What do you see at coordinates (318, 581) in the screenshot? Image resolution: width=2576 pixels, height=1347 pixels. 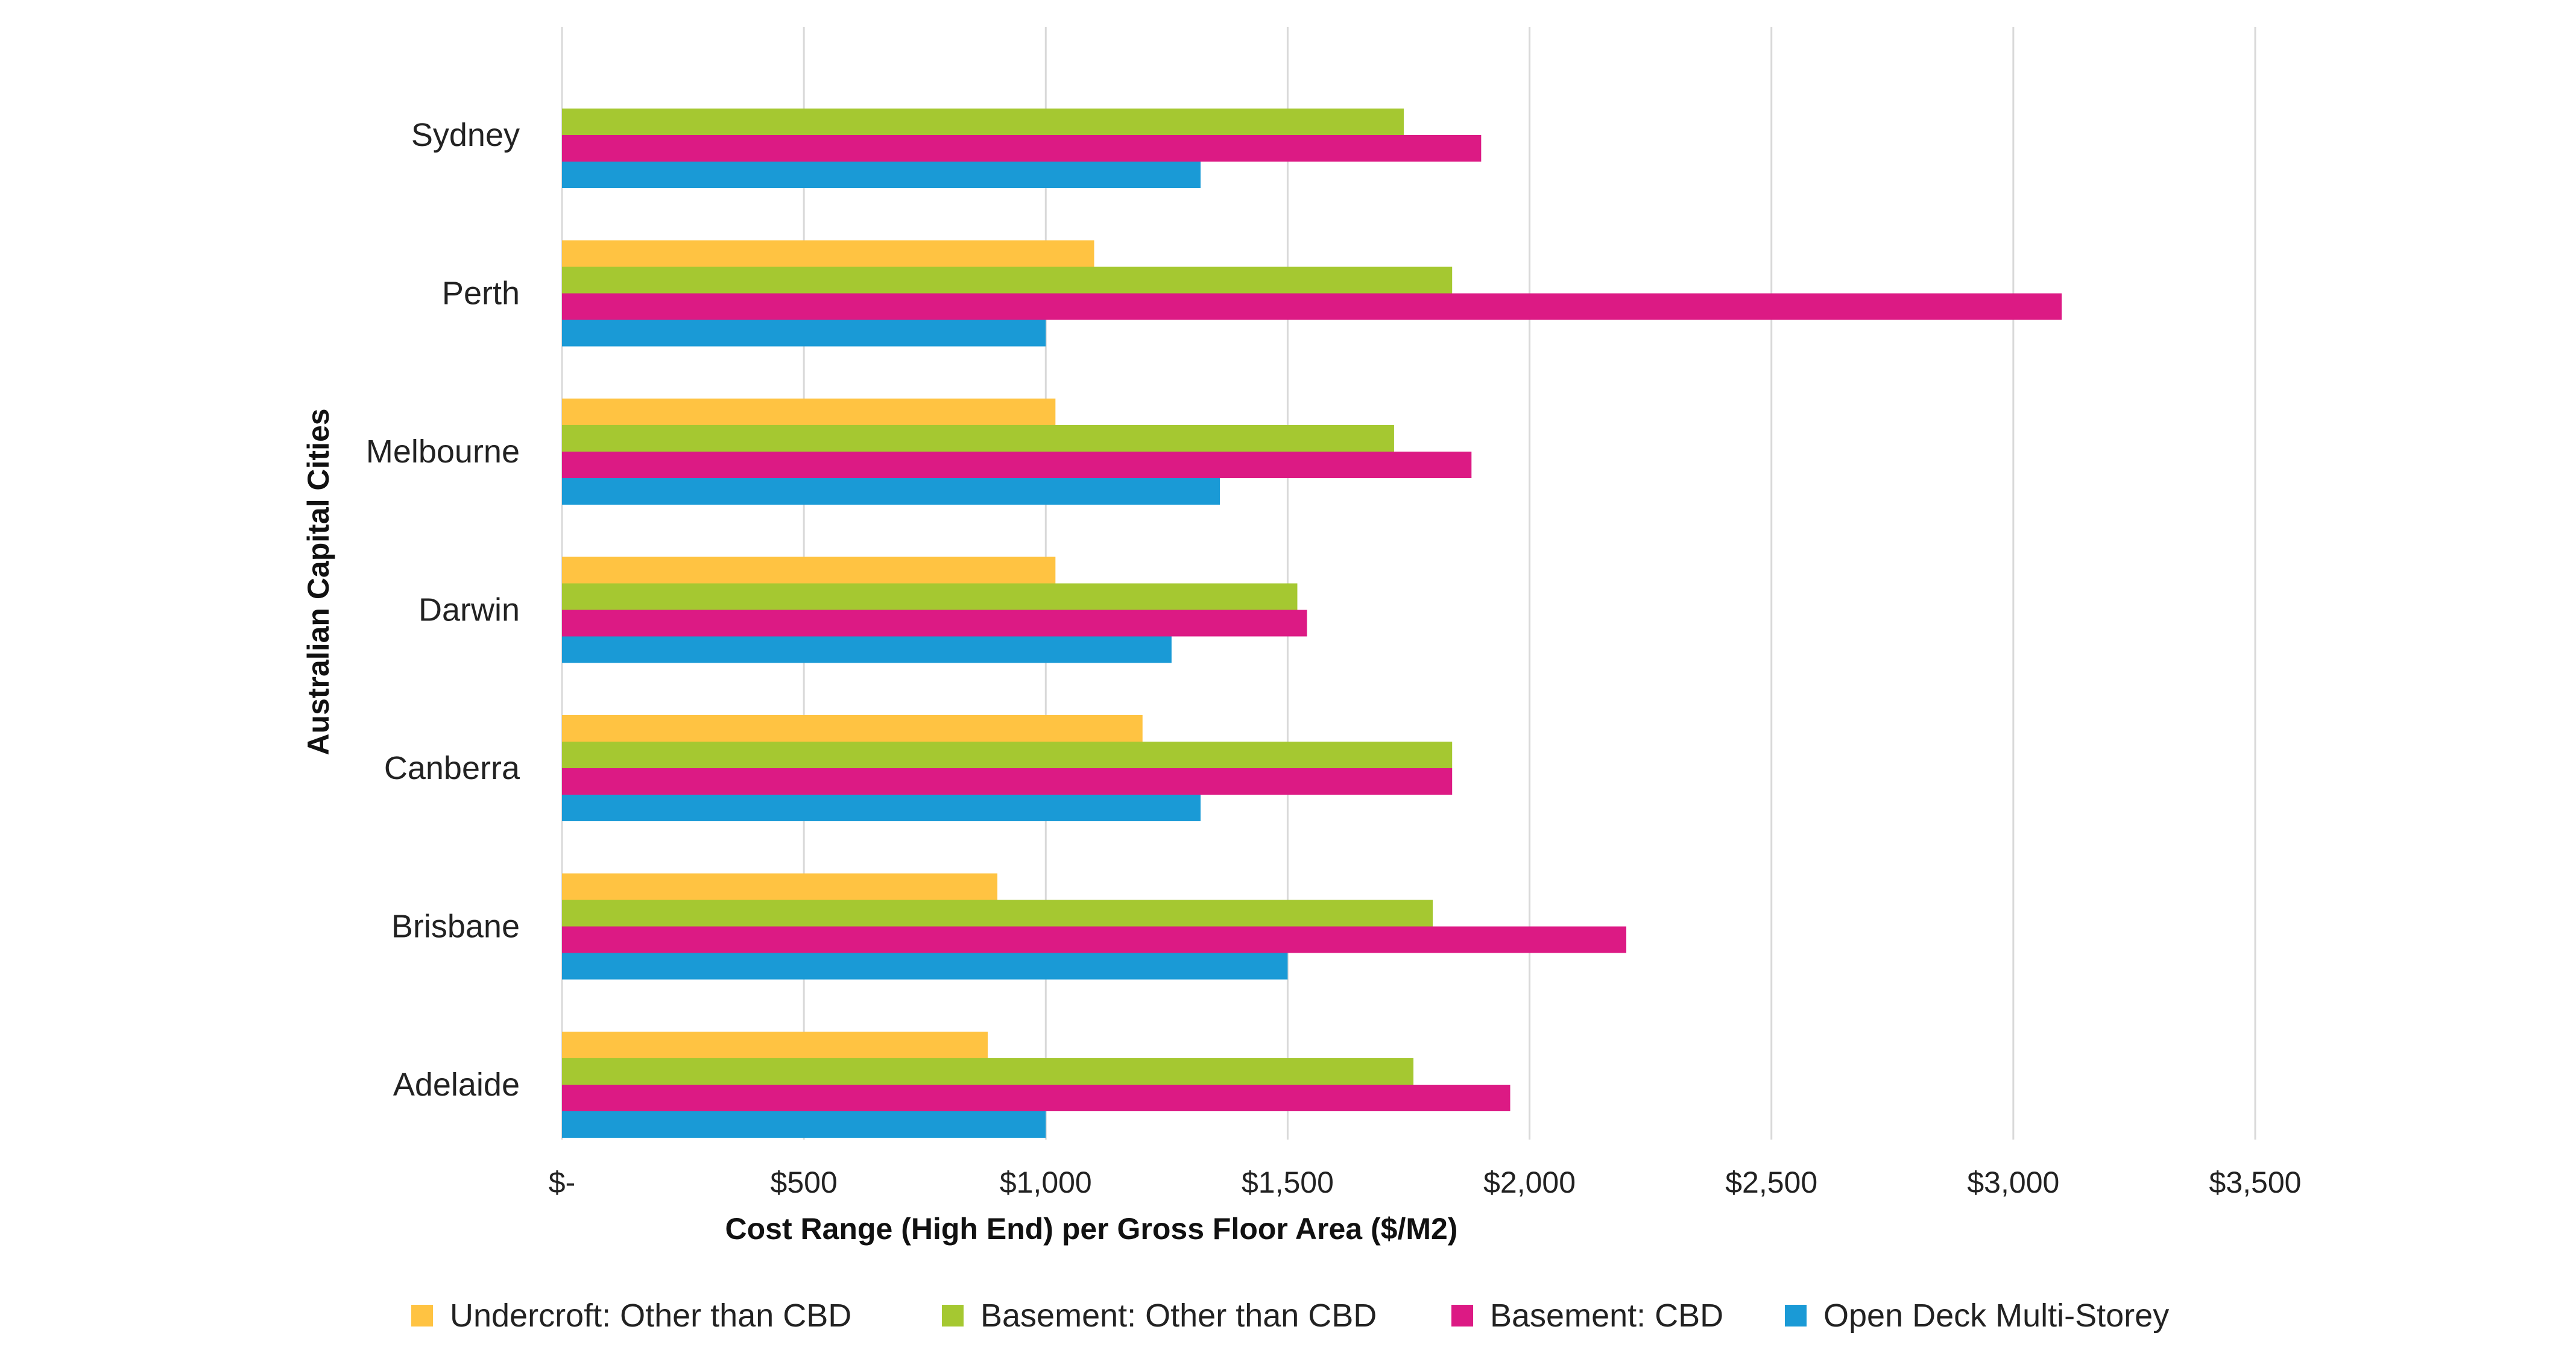 I see `y-axis-title: Australian Capital Cities` at bounding box center [318, 581].